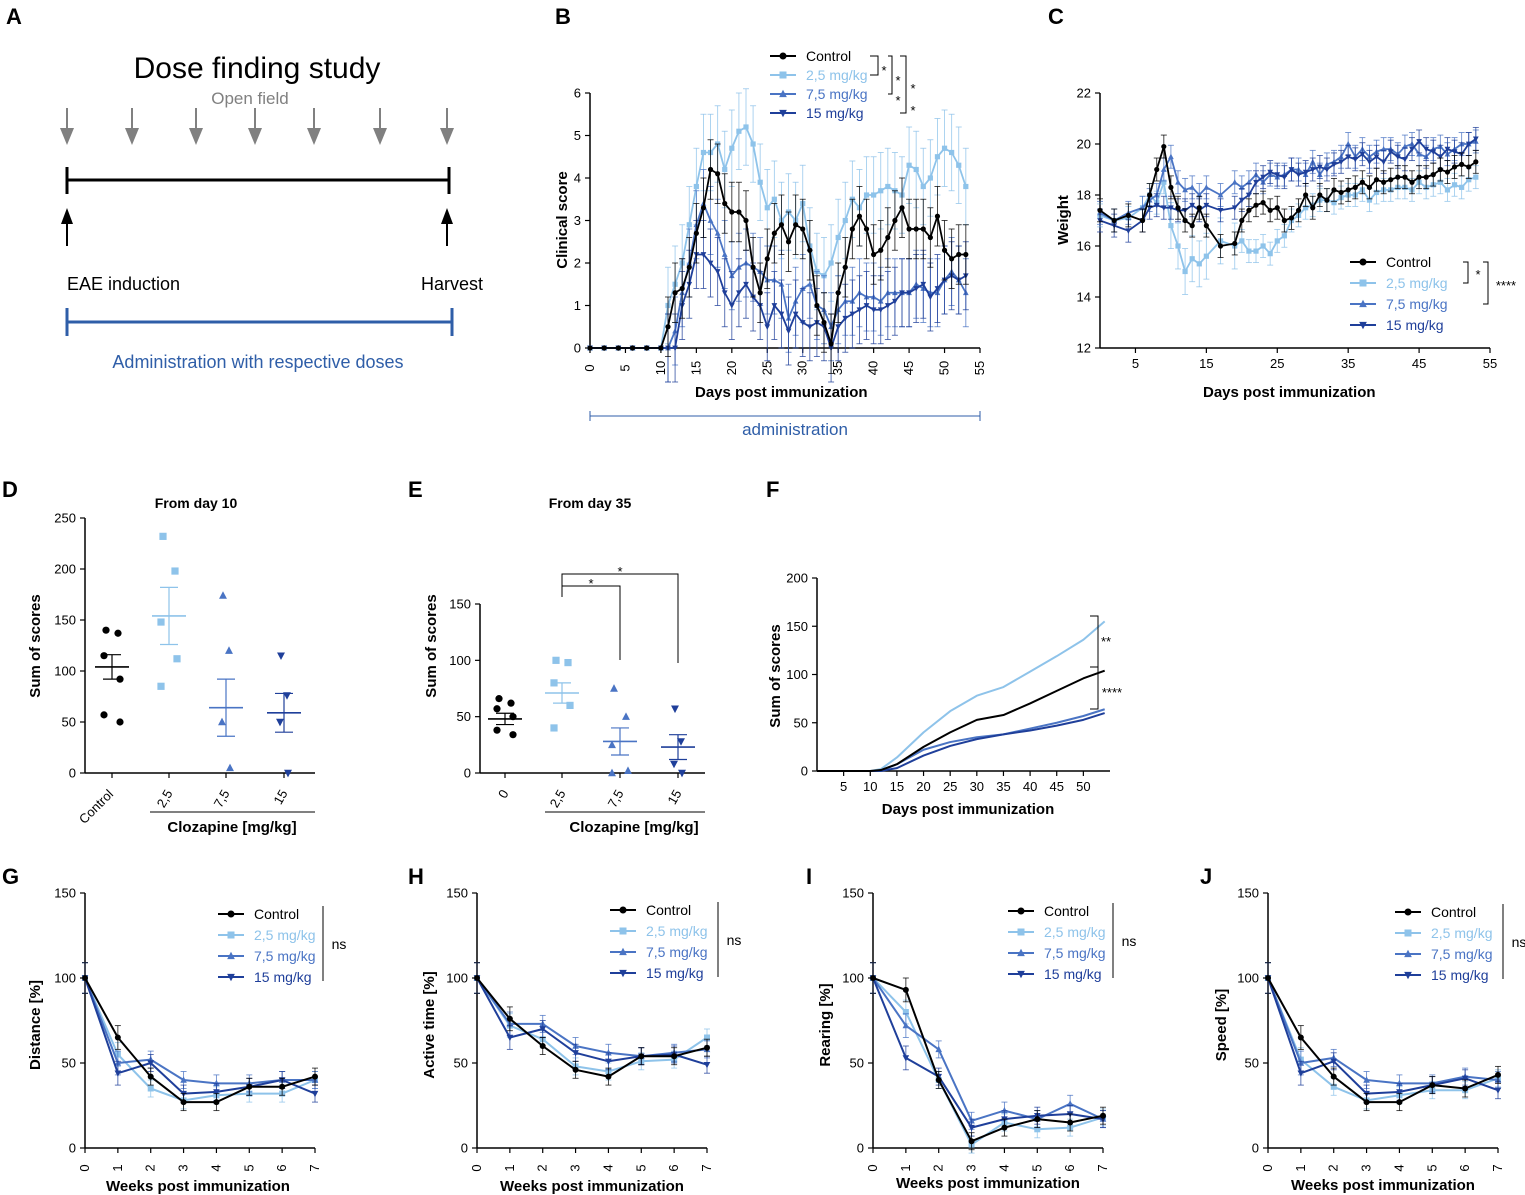 The width and height of the screenshot is (1525, 1195). I want to click on x-tick-label: 50, so click(1083, 786).